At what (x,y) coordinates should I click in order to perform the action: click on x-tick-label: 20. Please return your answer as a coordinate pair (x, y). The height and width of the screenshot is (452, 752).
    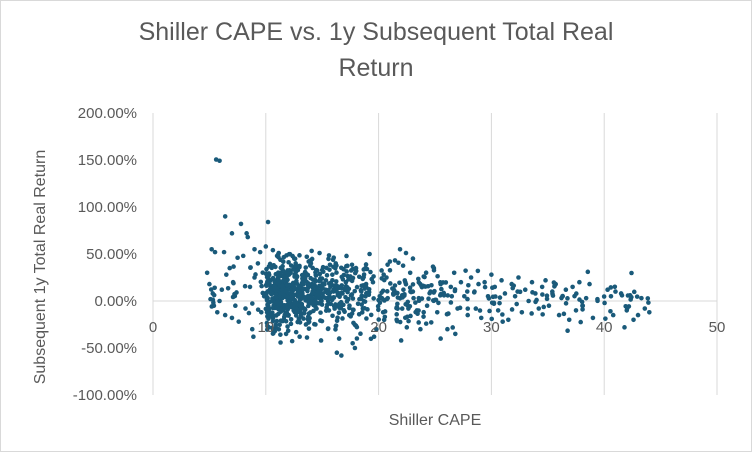
    Looking at the image, I should click on (378, 327).